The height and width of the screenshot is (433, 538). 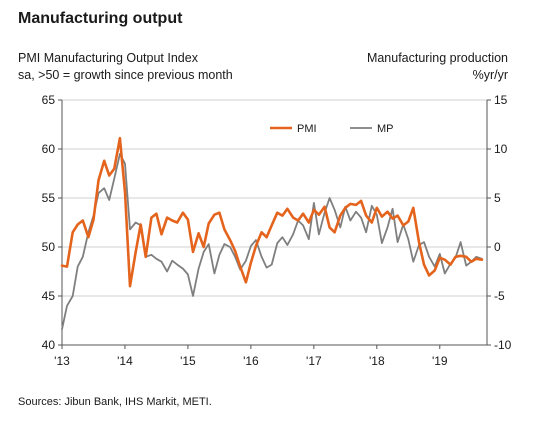 I want to click on chart-title: Manufacturing output, so click(x=100, y=18).